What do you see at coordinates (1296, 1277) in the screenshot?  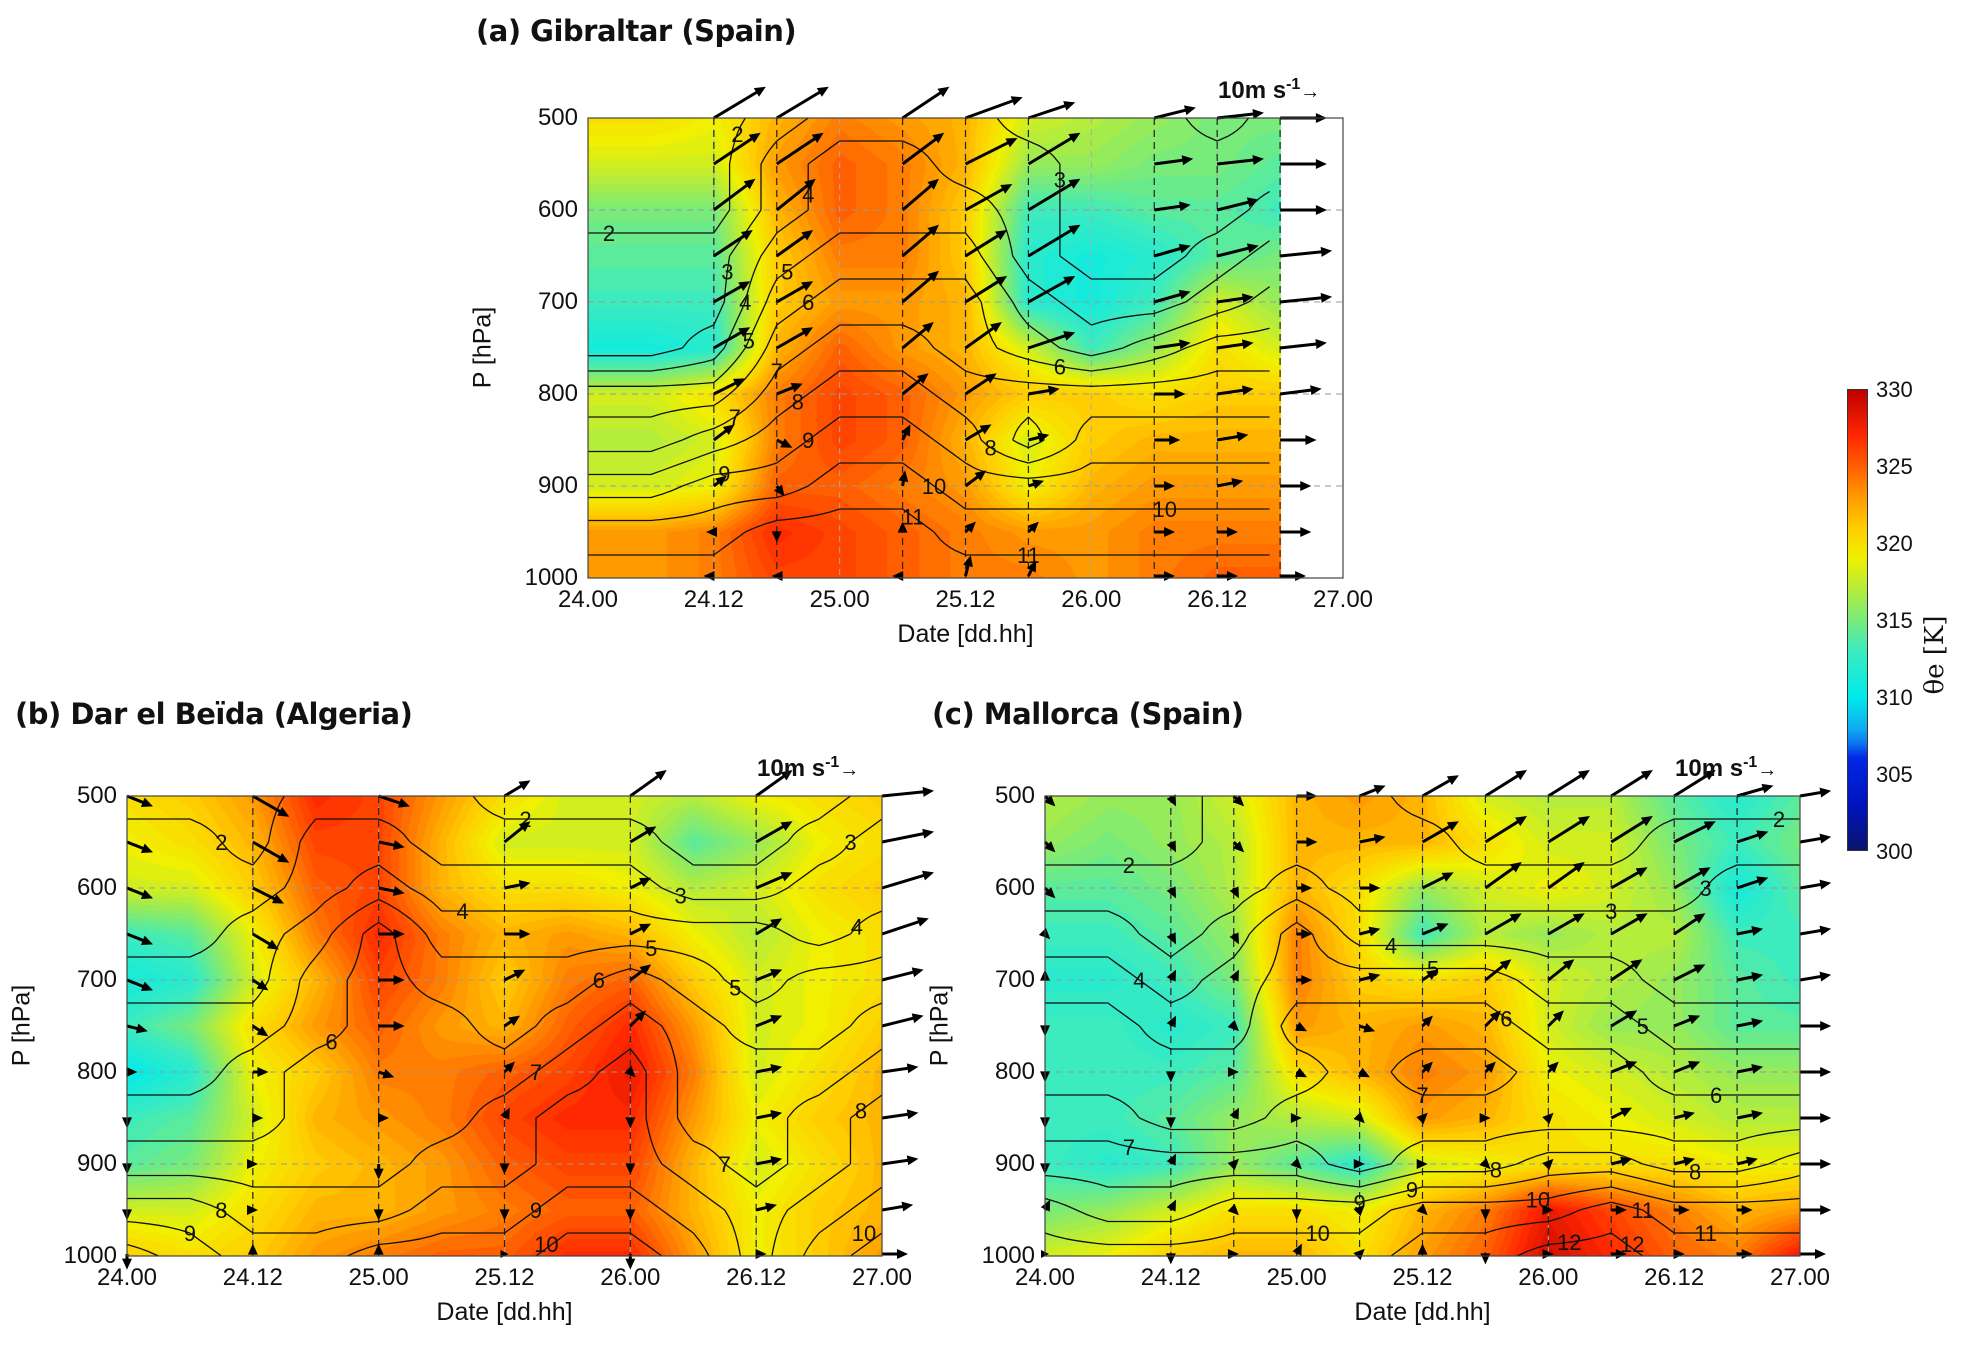 I see `x-tick-label: 25.00` at bounding box center [1296, 1277].